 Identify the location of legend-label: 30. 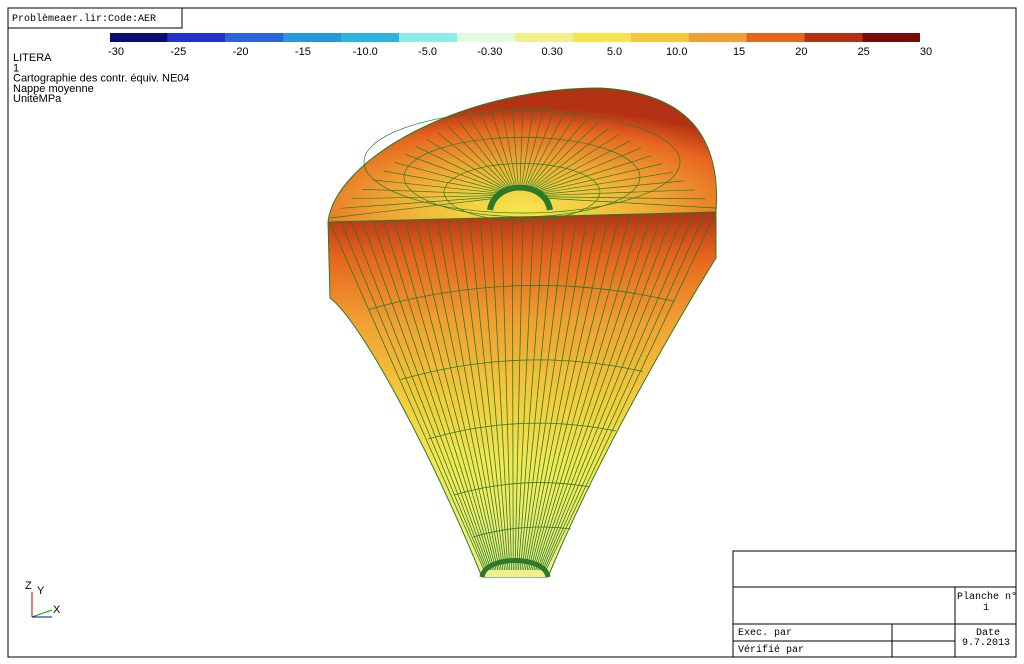
(926, 52).